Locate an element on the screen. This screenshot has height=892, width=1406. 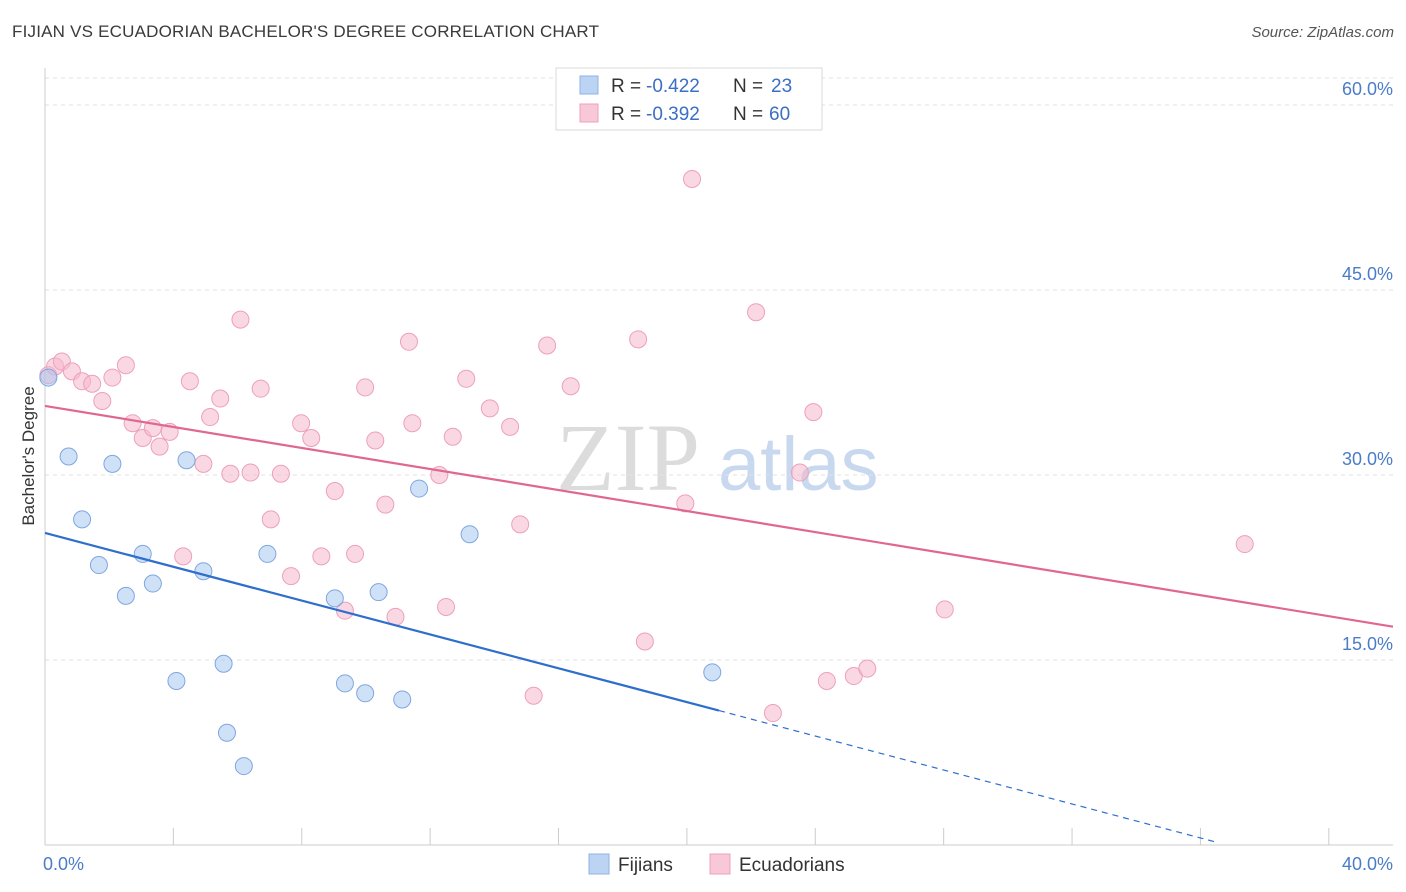
fijians-swatch is located at coordinates (589, 85).